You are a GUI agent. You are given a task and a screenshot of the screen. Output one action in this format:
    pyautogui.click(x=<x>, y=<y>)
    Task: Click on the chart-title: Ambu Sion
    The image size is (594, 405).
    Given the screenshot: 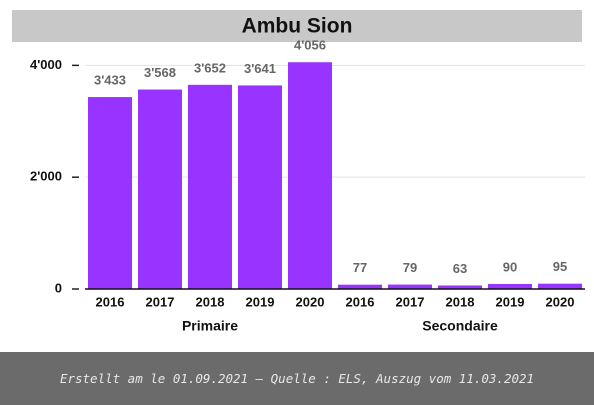 What is the action you would take?
    pyautogui.click(x=297, y=26)
    